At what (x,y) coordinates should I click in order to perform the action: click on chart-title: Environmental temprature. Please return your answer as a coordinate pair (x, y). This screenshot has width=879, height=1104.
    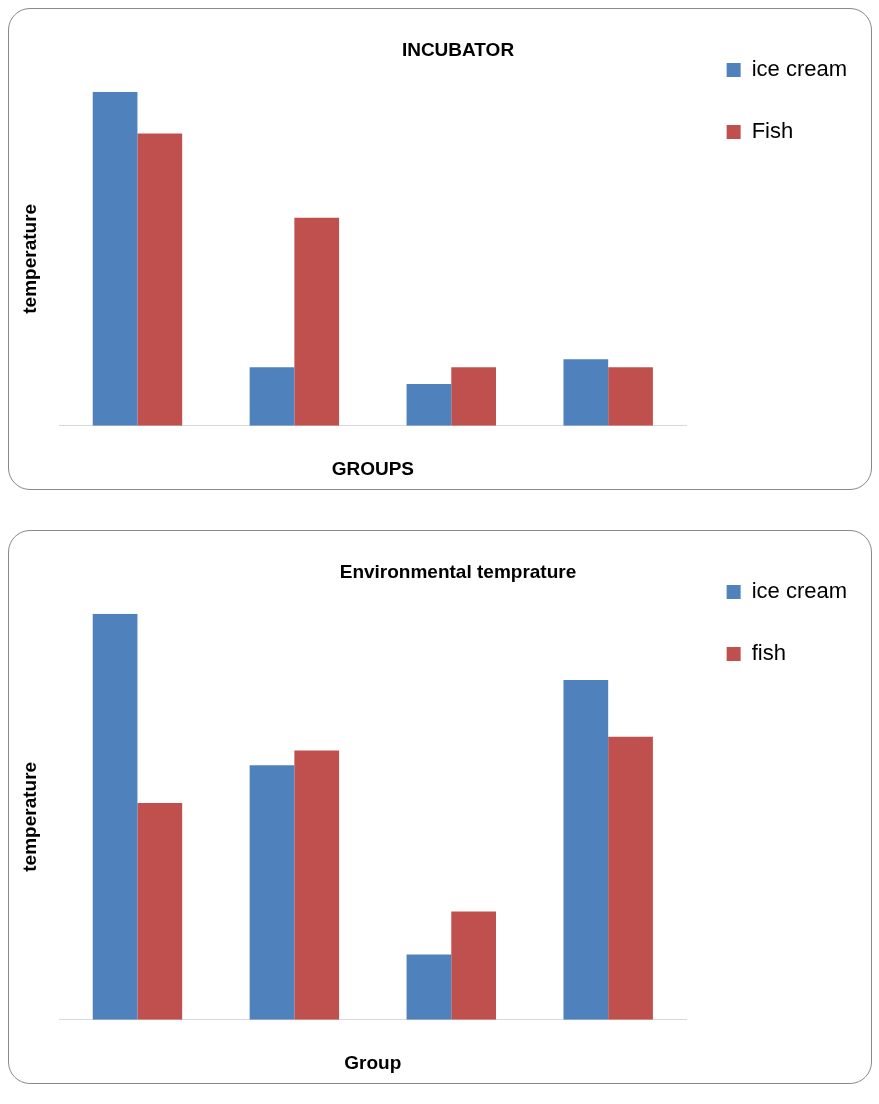
    Looking at the image, I should click on (458, 571).